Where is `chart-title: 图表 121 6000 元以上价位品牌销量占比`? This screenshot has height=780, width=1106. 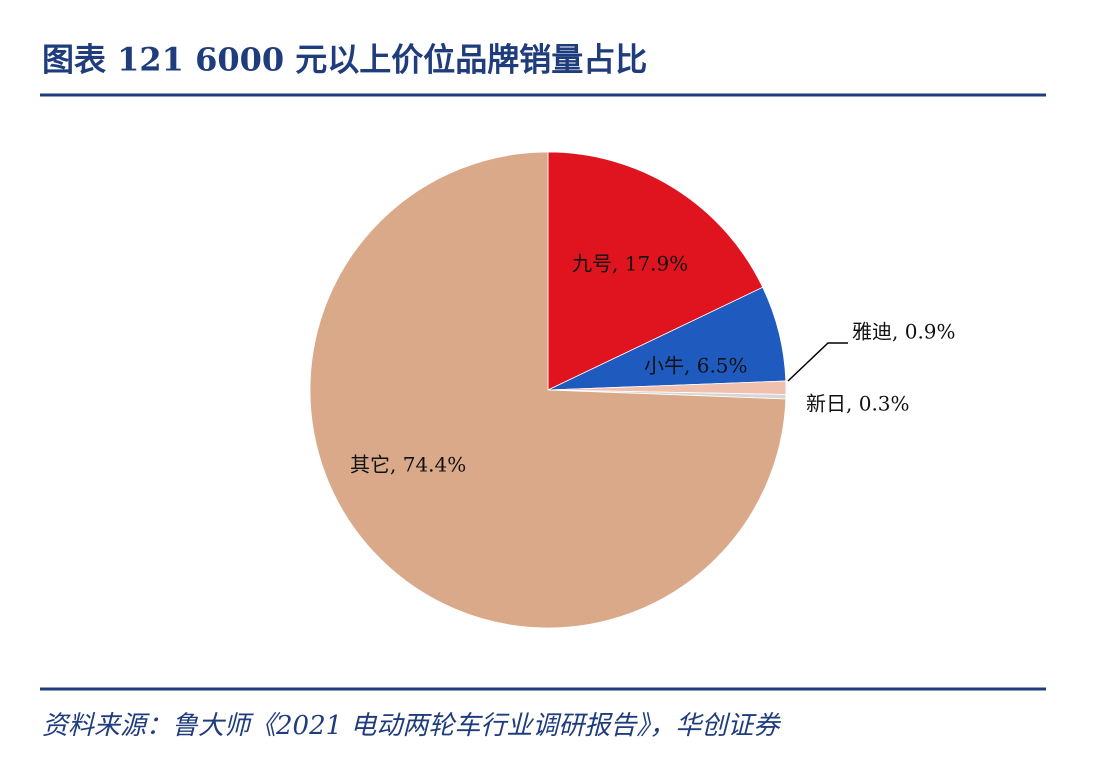
chart-title: 图表 121 6000 元以上价位品牌销量占比 is located at coordinates (344, 60).